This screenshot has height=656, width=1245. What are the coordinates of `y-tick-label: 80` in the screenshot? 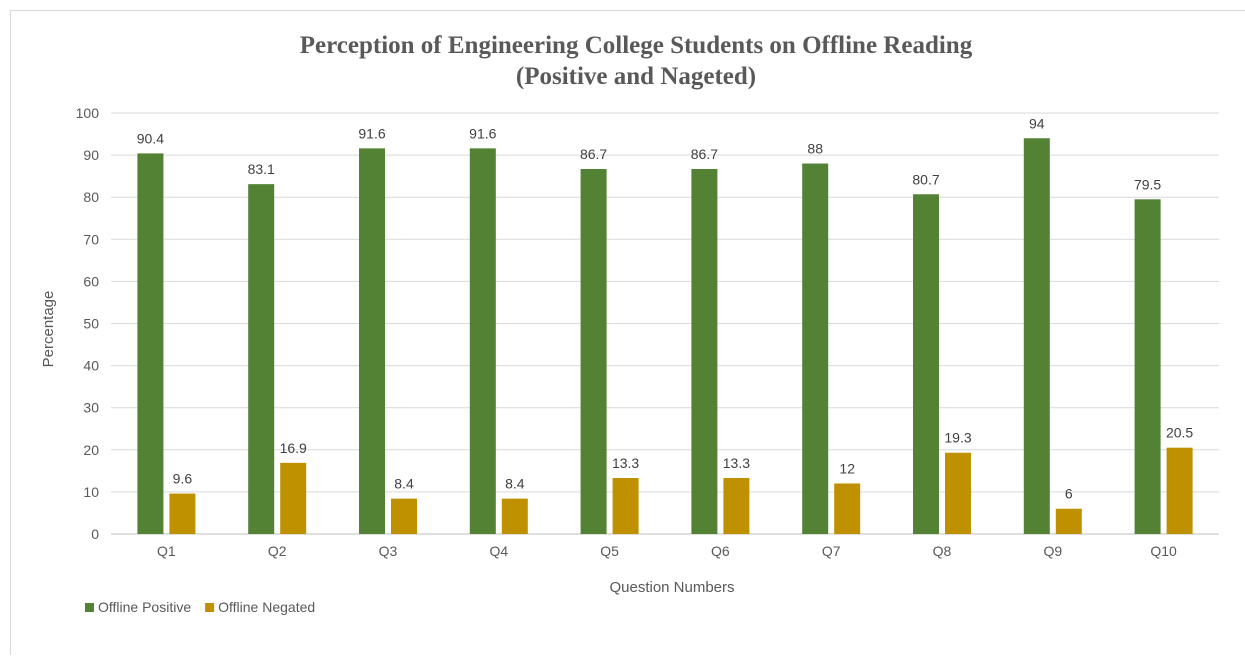 It's located at (91, 197).